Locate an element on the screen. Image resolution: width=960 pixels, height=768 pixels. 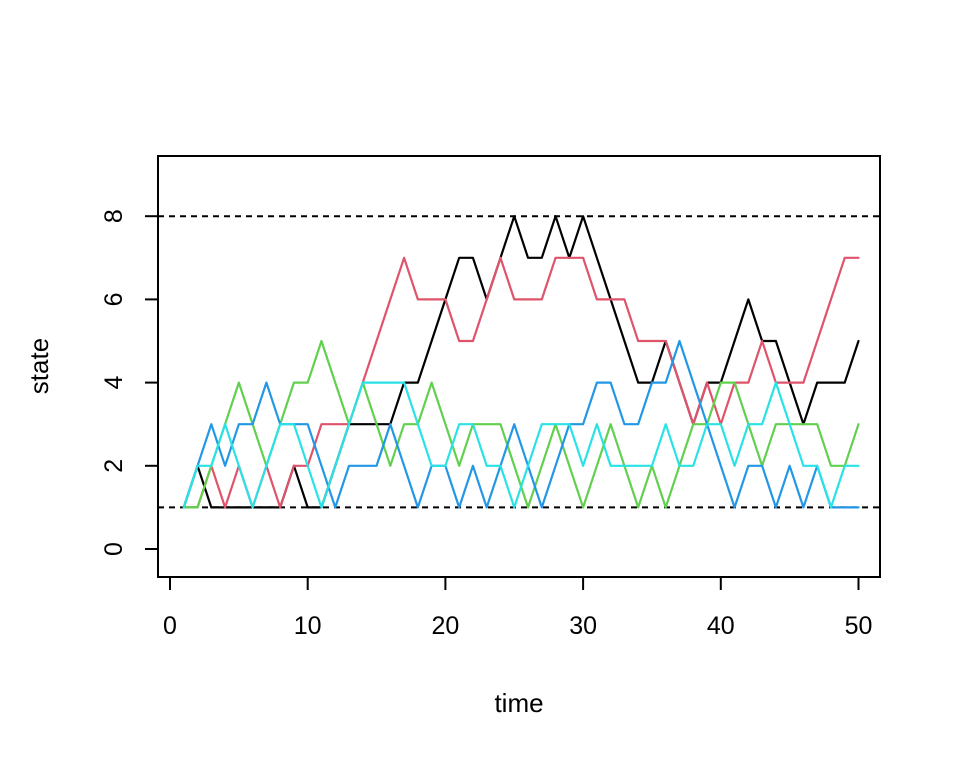
x-axis-title: time is located at coordinates (518, 703).